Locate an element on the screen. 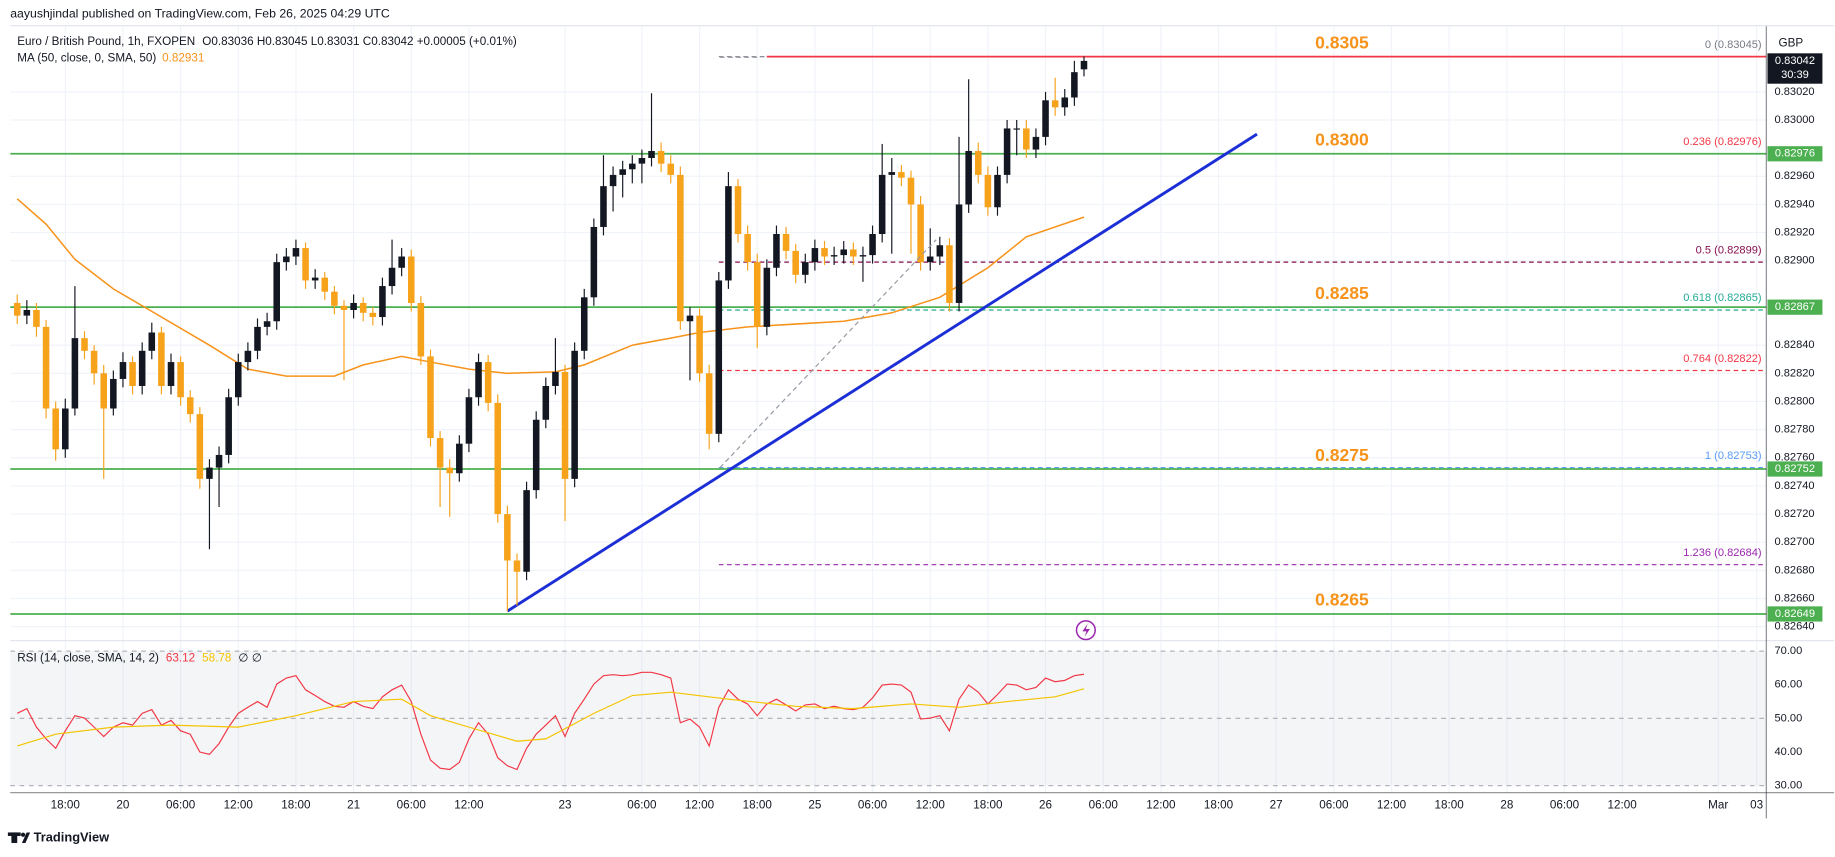 This screenshot has width=1835, height=857. rsi-value: 58.78 is located at coordinates (216, 657).